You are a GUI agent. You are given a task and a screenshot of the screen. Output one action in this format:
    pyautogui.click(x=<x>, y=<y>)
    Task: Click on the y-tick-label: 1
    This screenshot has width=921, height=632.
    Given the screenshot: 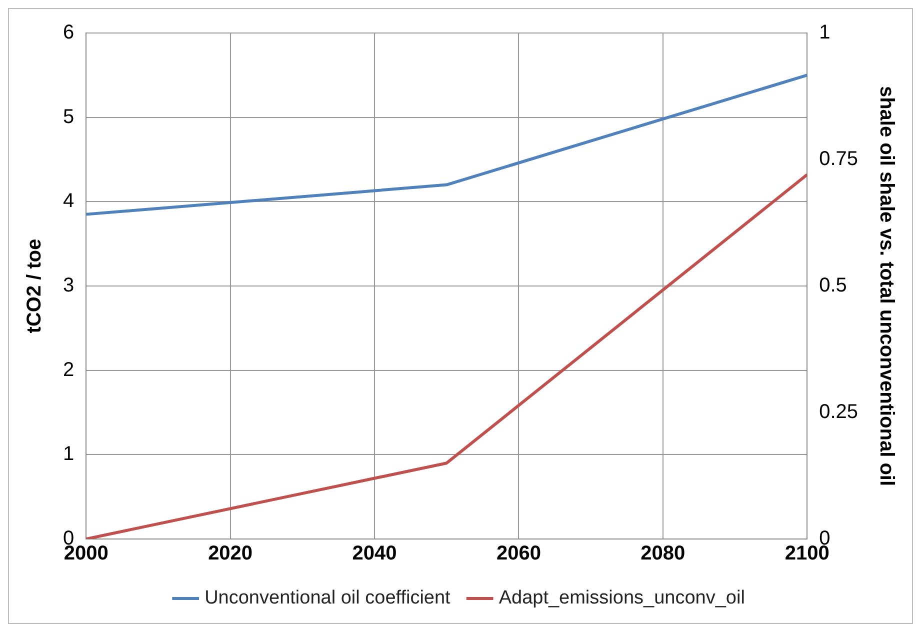 What is the action you would take?
    pyautogui.click(x=68, y=454)
    